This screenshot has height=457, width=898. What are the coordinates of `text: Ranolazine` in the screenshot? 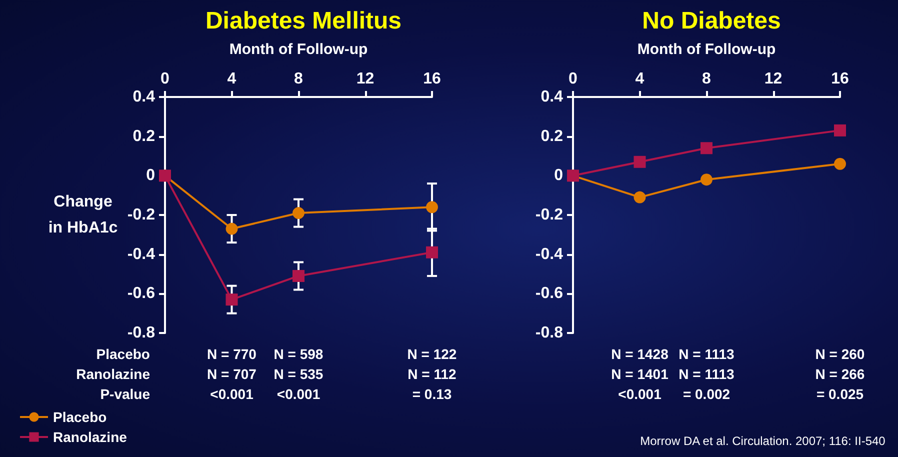 It's located at (113, 374).